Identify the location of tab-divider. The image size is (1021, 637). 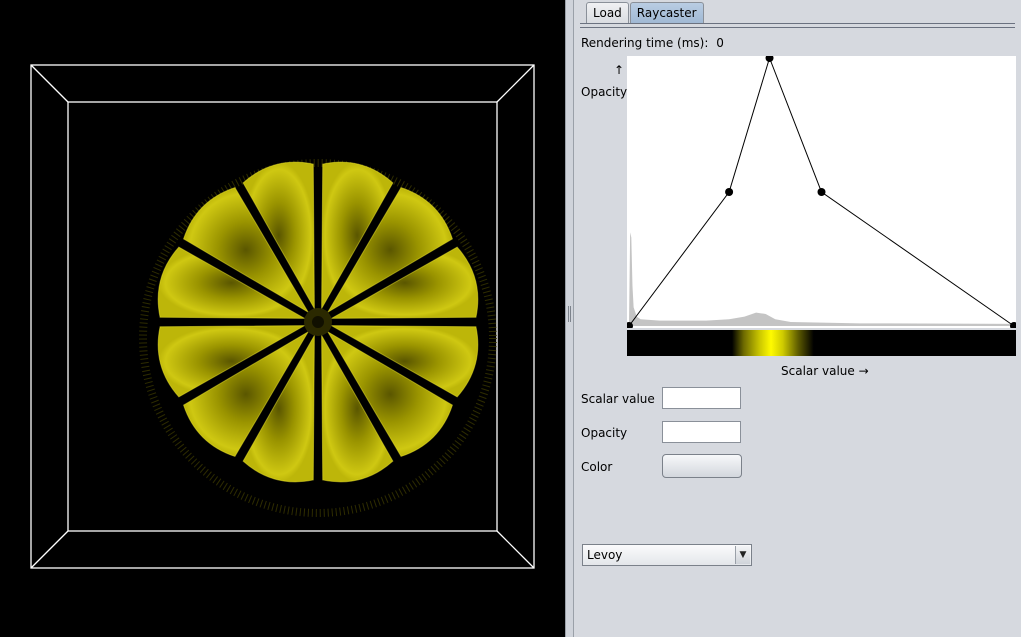
(797, 25).